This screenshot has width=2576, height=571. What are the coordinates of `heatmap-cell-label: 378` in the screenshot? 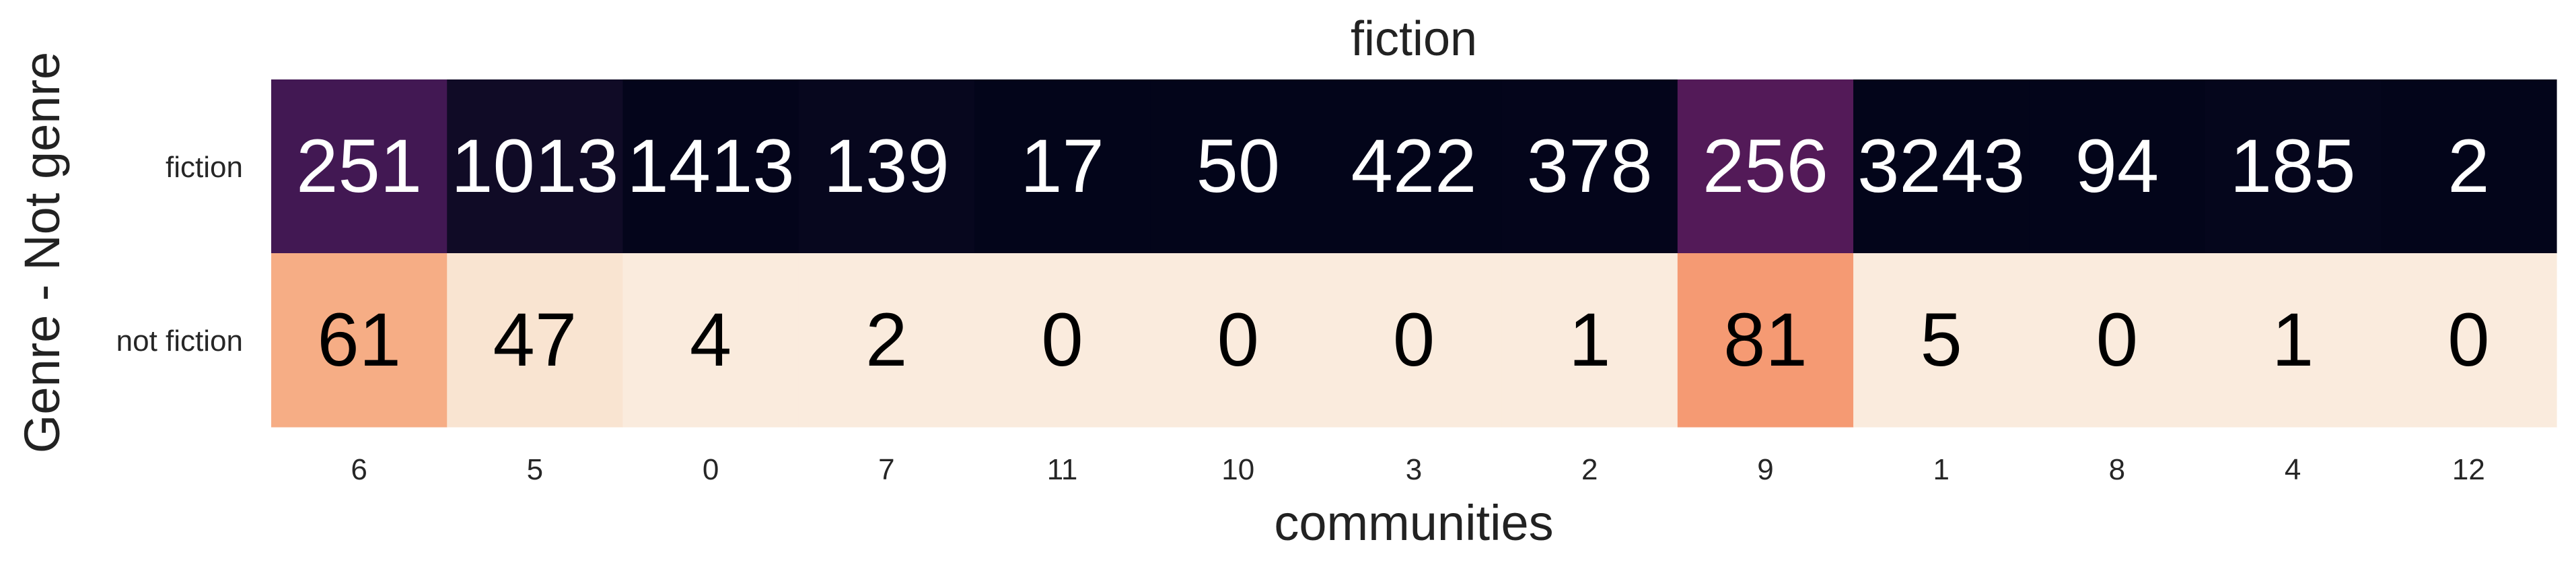 It's located at (1590, 166).